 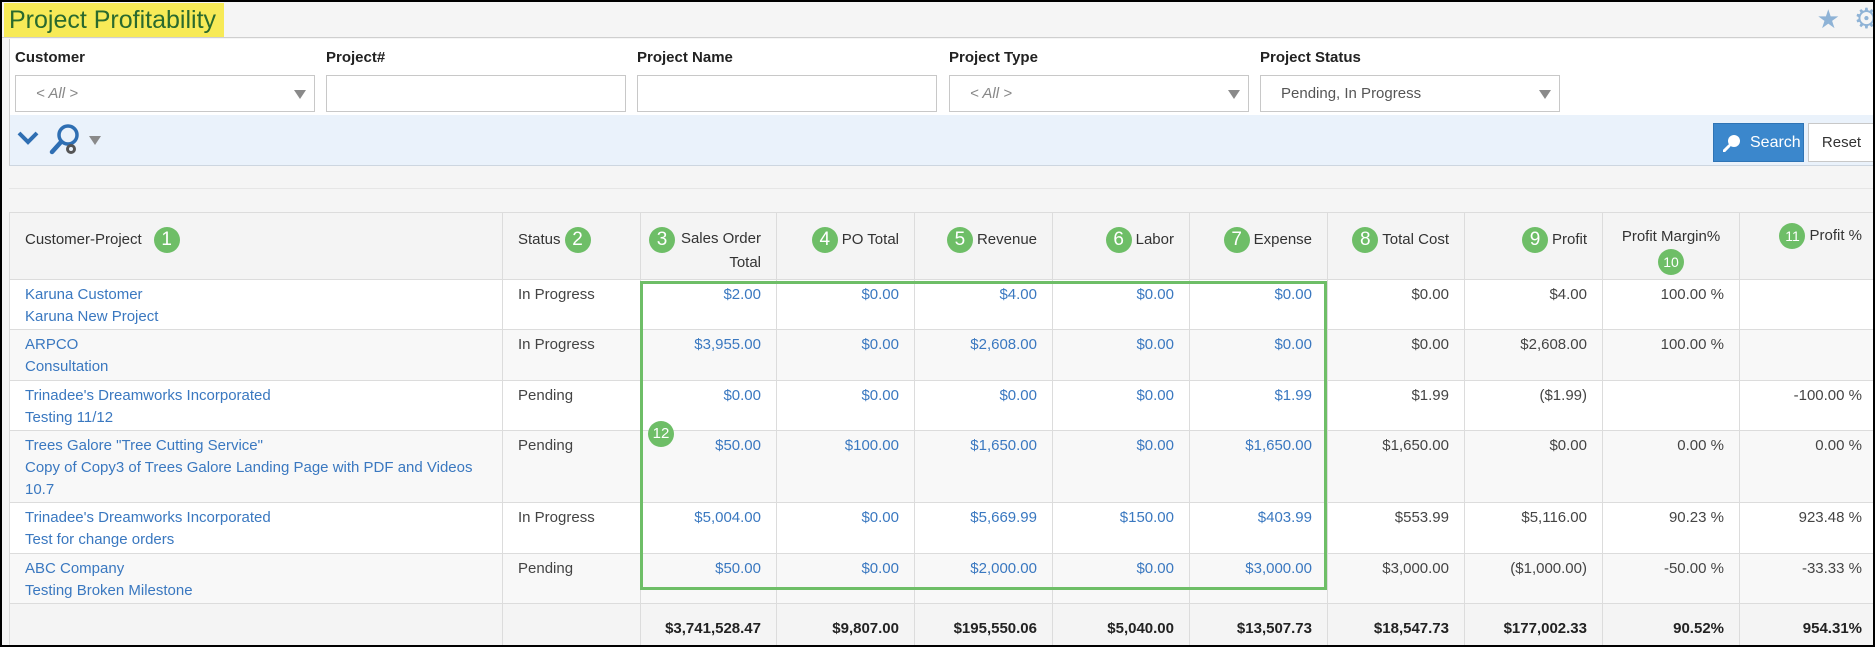 I want to click on revenue-link: $1,650.00, so click(x=983, y=466).